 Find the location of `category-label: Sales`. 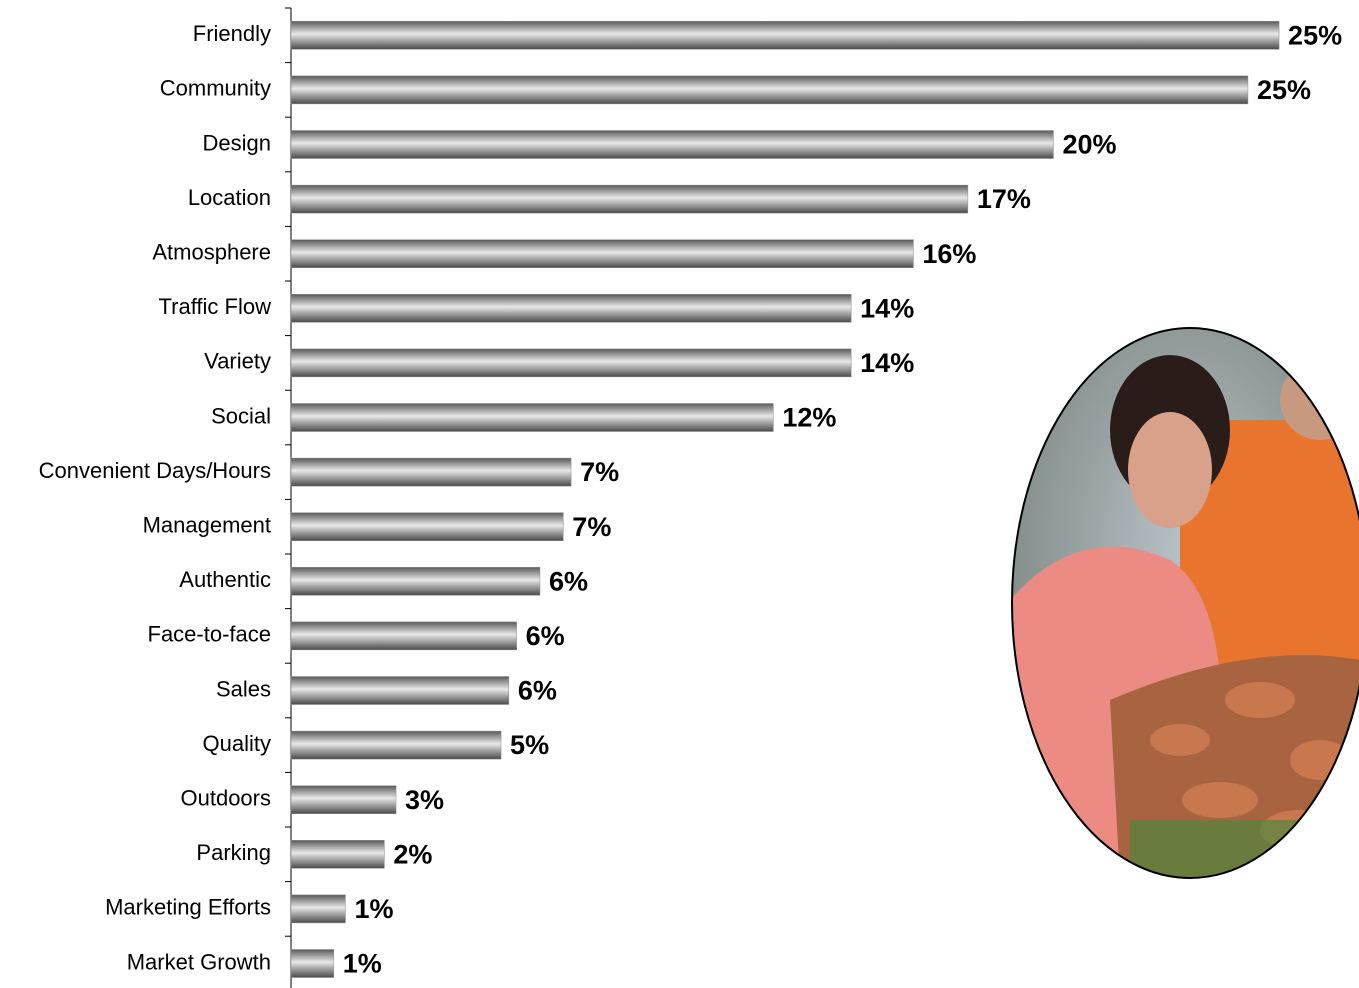

category-label: Sales is located at coordinates (243, 688).